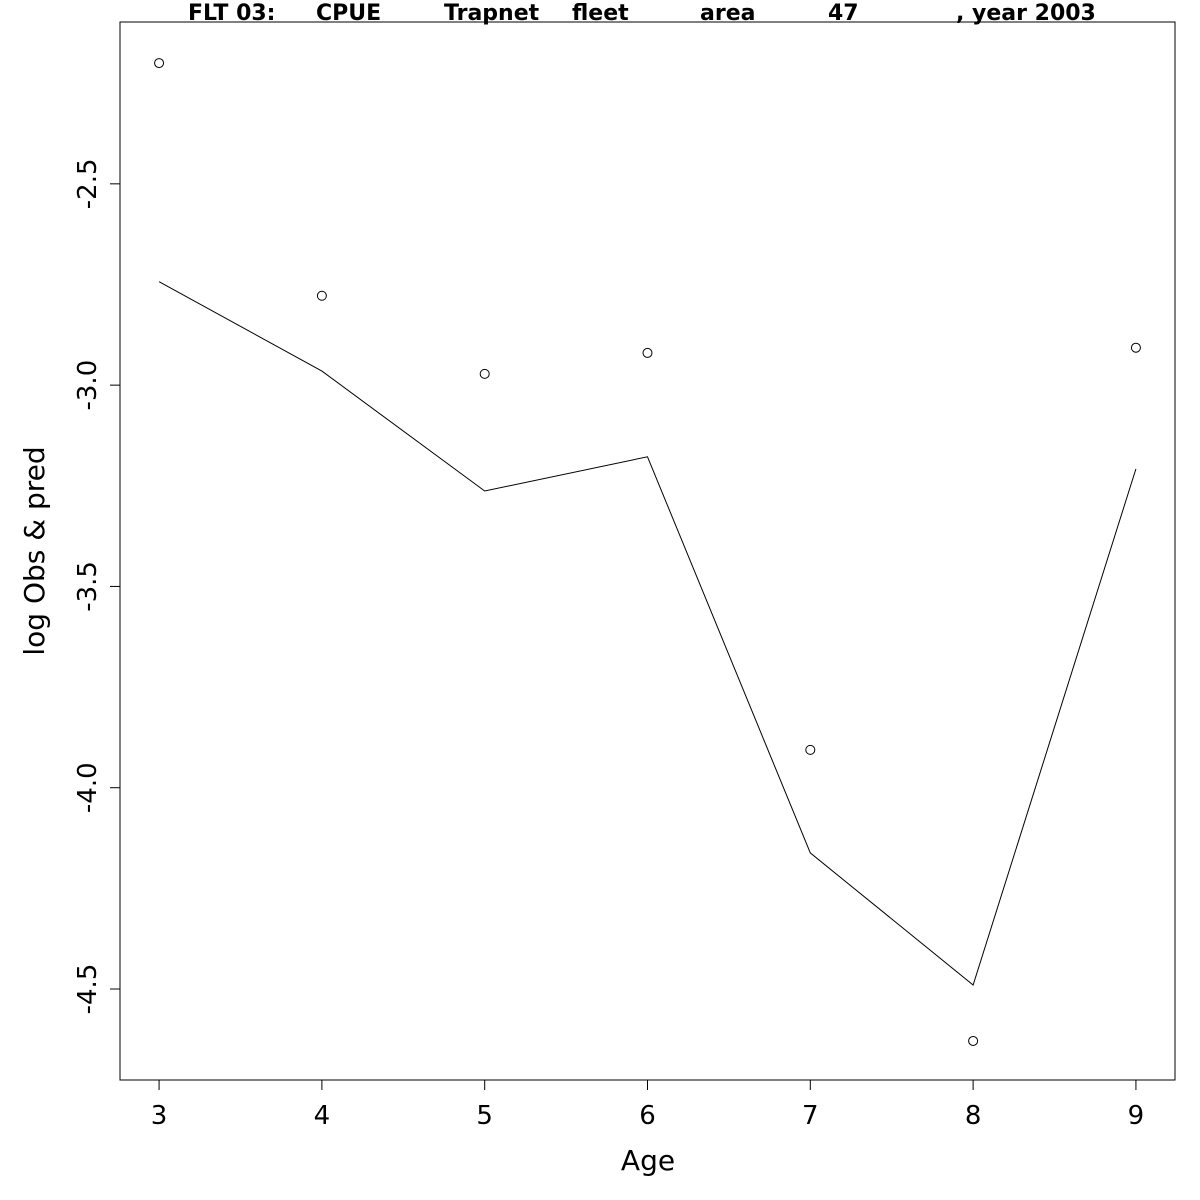  Describe the element at coordinates (642, 13) in the screenshot. I see `chart-title: FLT 03: CPUE Trapnet fleet area 47 , year 2003` at that location.